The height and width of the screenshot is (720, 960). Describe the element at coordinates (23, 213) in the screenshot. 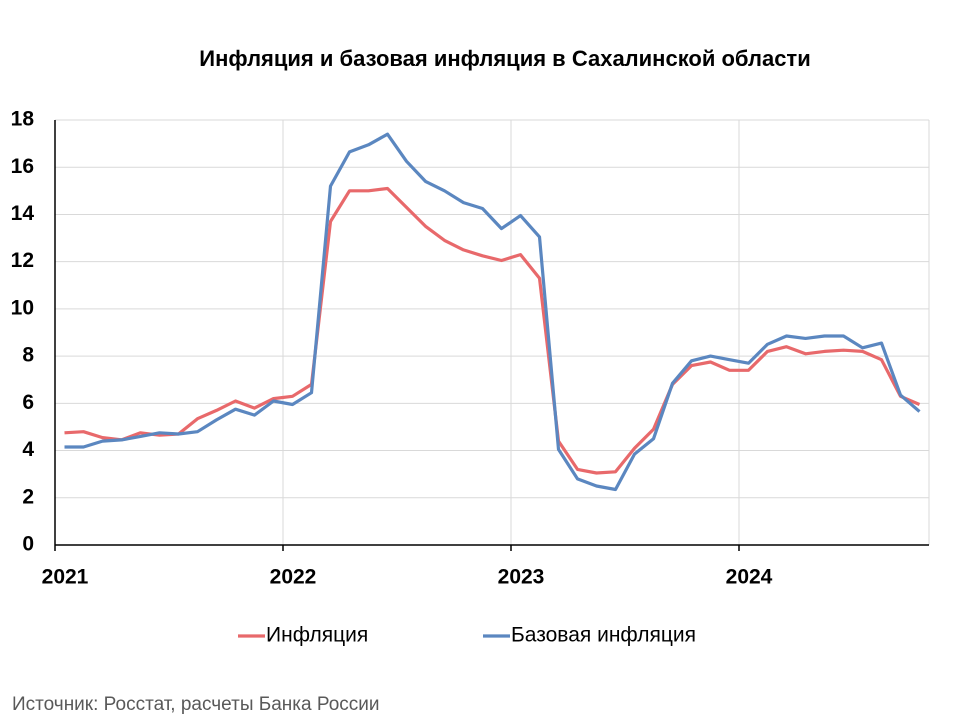

I see `y-tick-label: 14` at that location.